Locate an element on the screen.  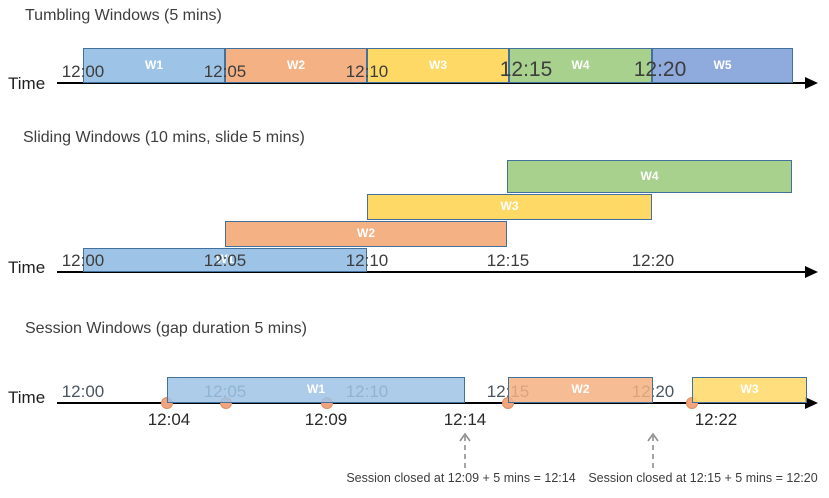
sliding-timeline-arrowhead-icon is located at coordinates (811, 272).